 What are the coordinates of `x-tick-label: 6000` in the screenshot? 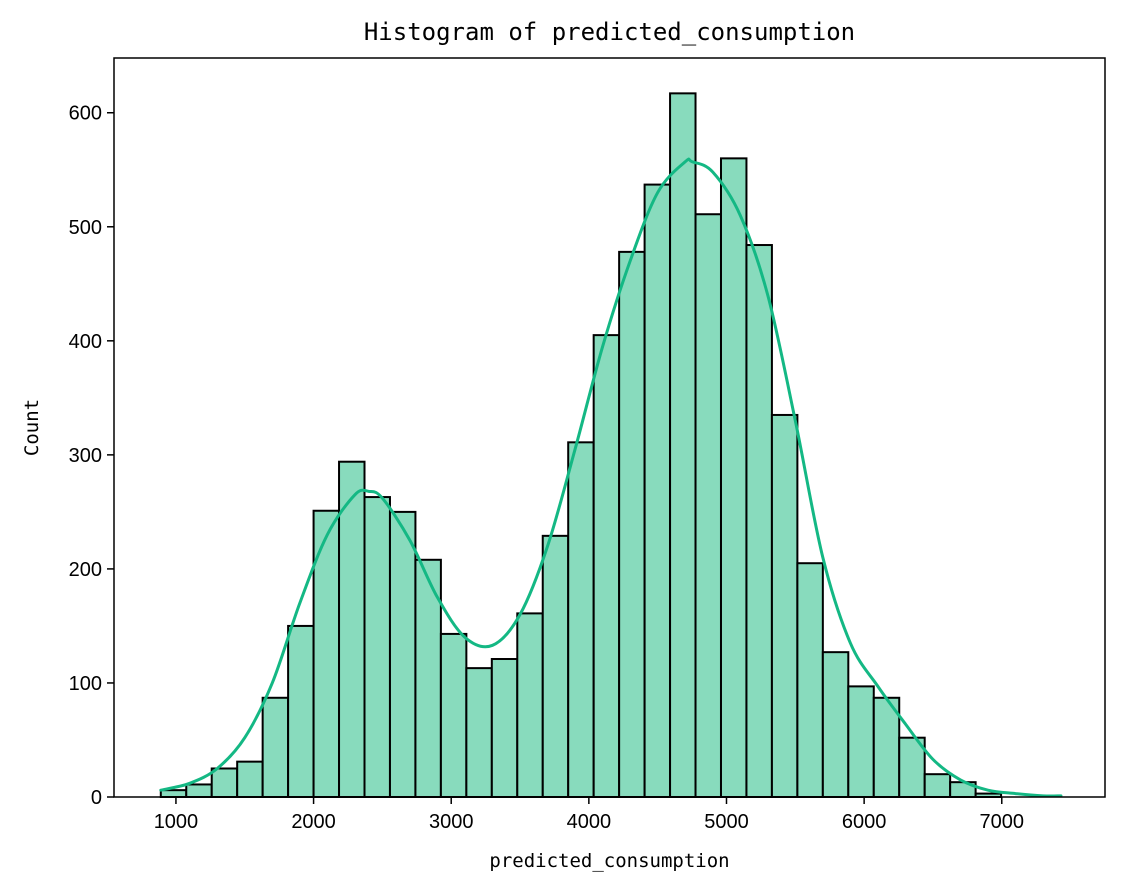 It's located at (864, 822).